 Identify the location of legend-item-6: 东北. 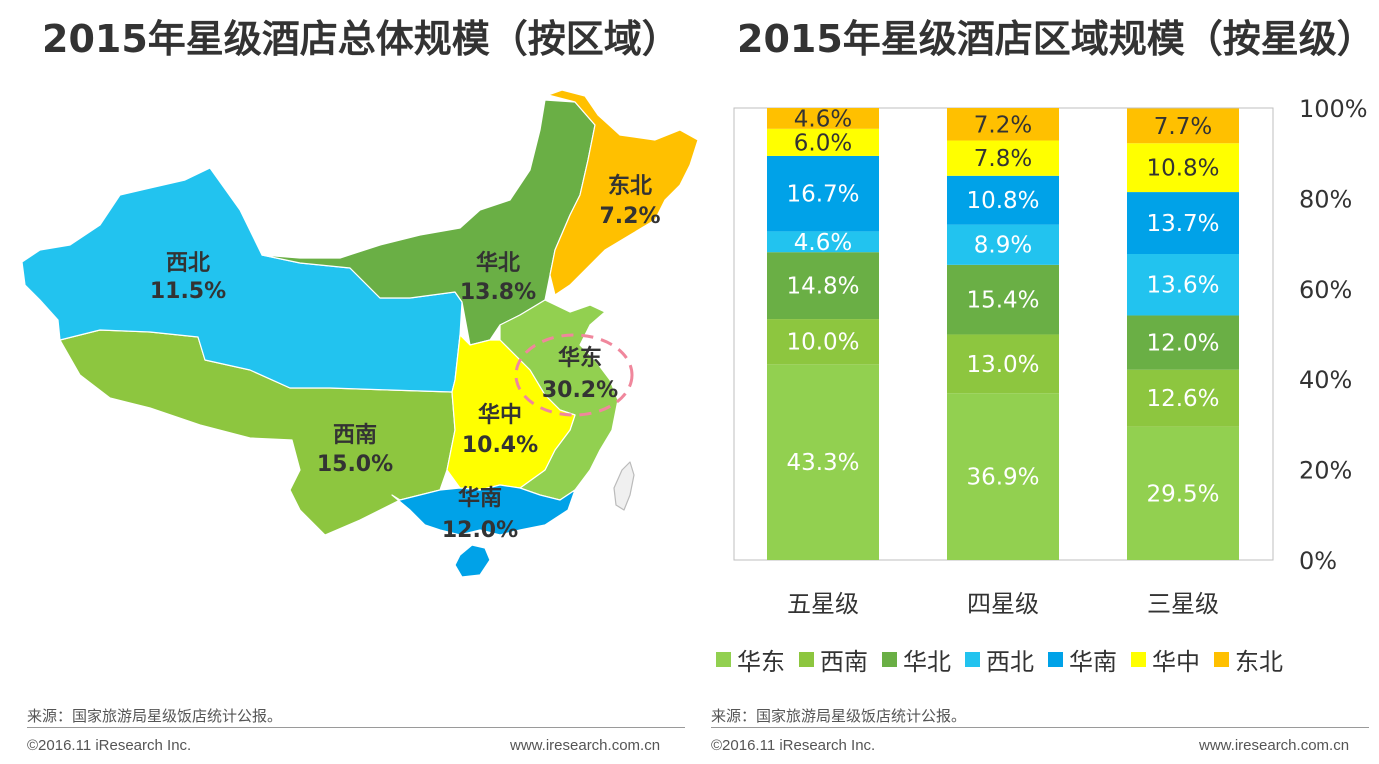
(1248, 659).